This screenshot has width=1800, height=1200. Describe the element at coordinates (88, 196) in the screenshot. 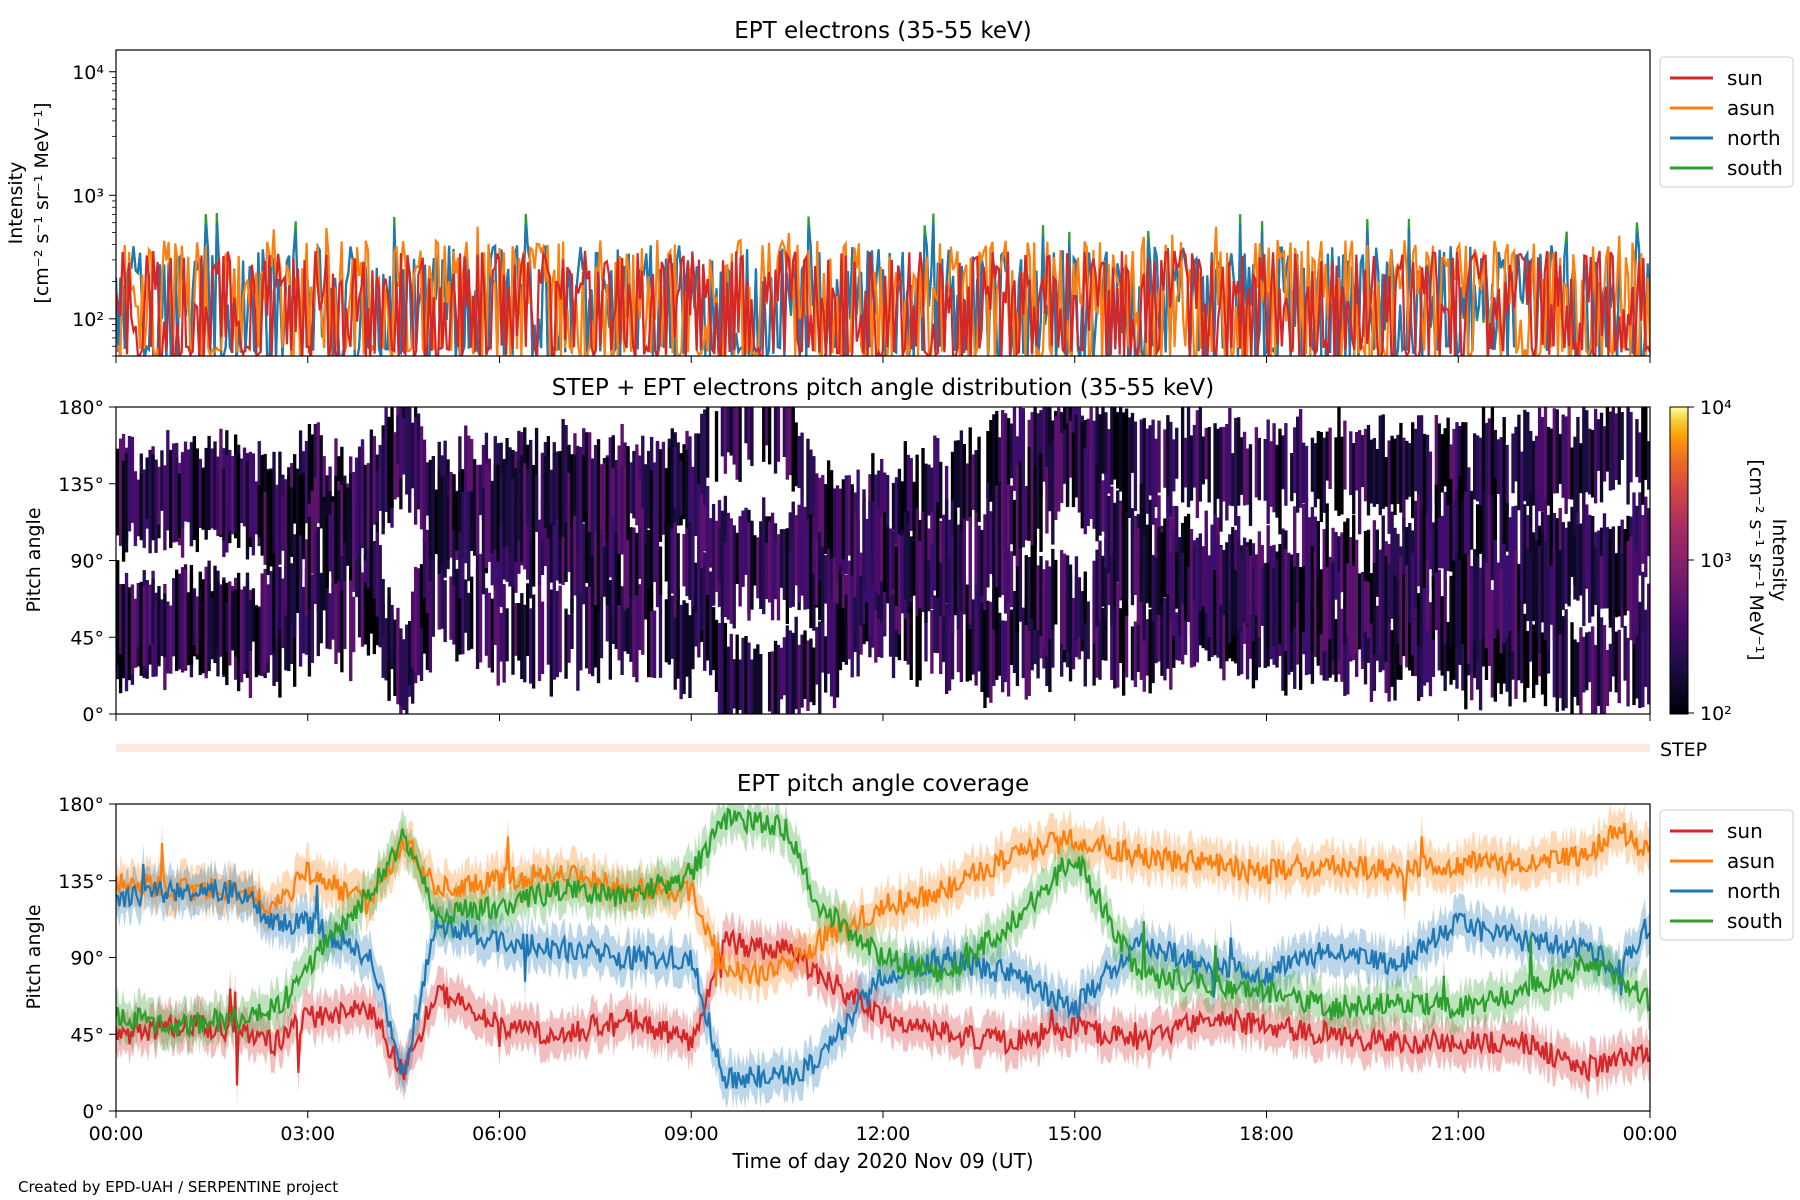

I see `y-tick-label: 10³` at that location.